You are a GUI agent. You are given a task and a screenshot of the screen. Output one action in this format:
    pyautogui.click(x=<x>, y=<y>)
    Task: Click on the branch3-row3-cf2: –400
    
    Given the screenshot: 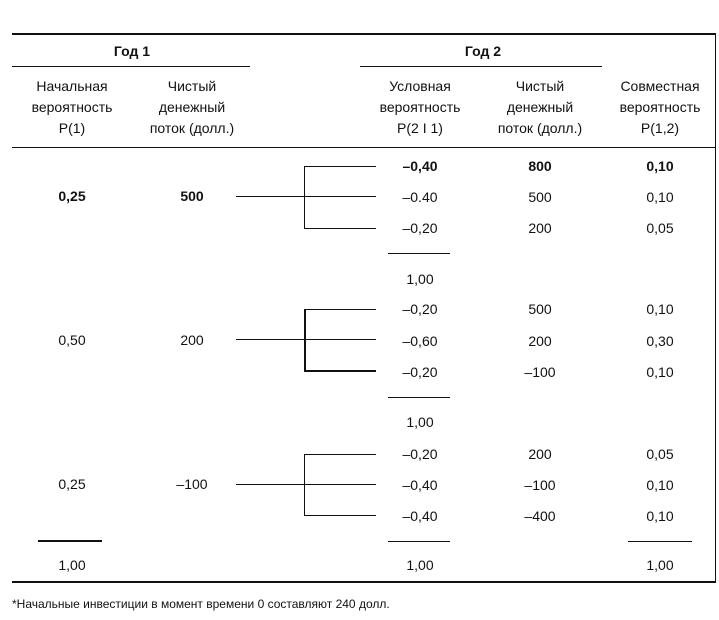 What is the action you would take?
    pyautogui.click(x=540, y=516)
    